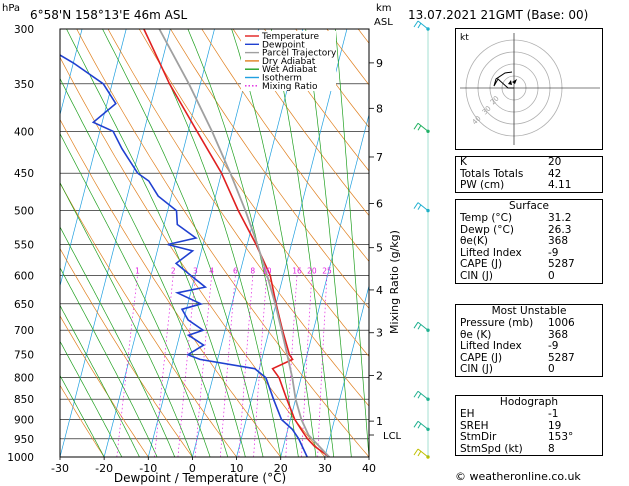  I want to click on credit-text: © weatheronline.co.uk, so click(518, 476).